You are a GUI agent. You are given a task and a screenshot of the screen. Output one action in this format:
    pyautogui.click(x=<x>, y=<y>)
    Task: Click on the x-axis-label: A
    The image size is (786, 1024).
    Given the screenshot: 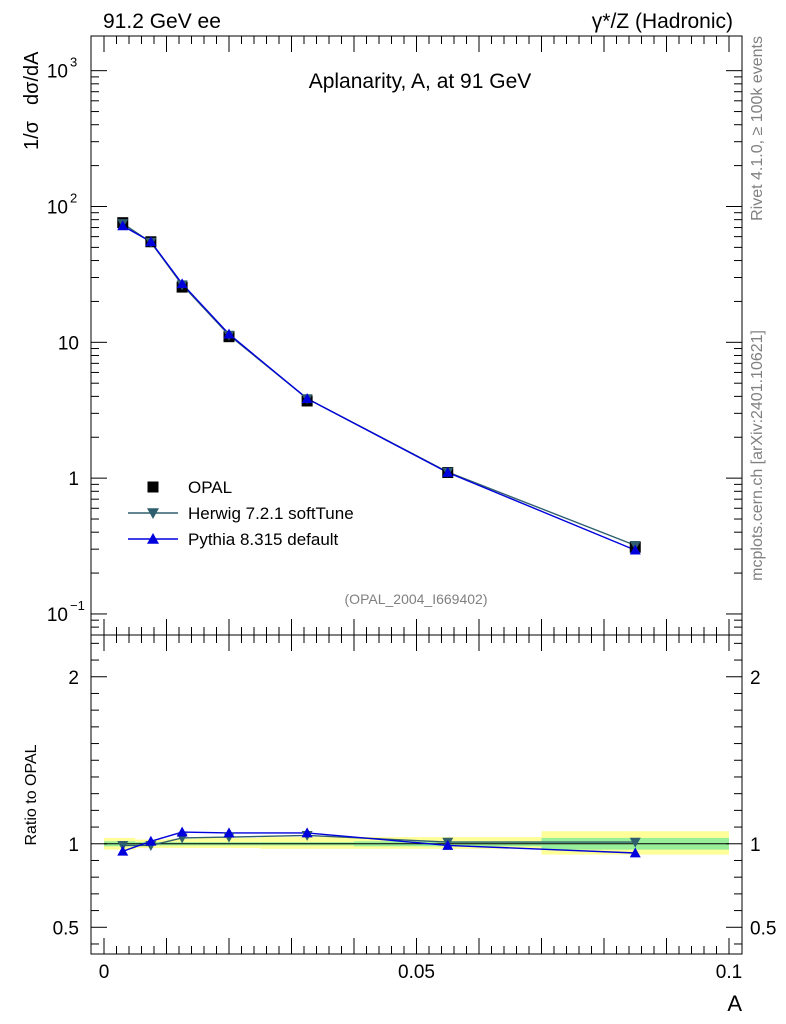 What is the action you would take?
    pyautogui.click(x=734, y=1003)
    